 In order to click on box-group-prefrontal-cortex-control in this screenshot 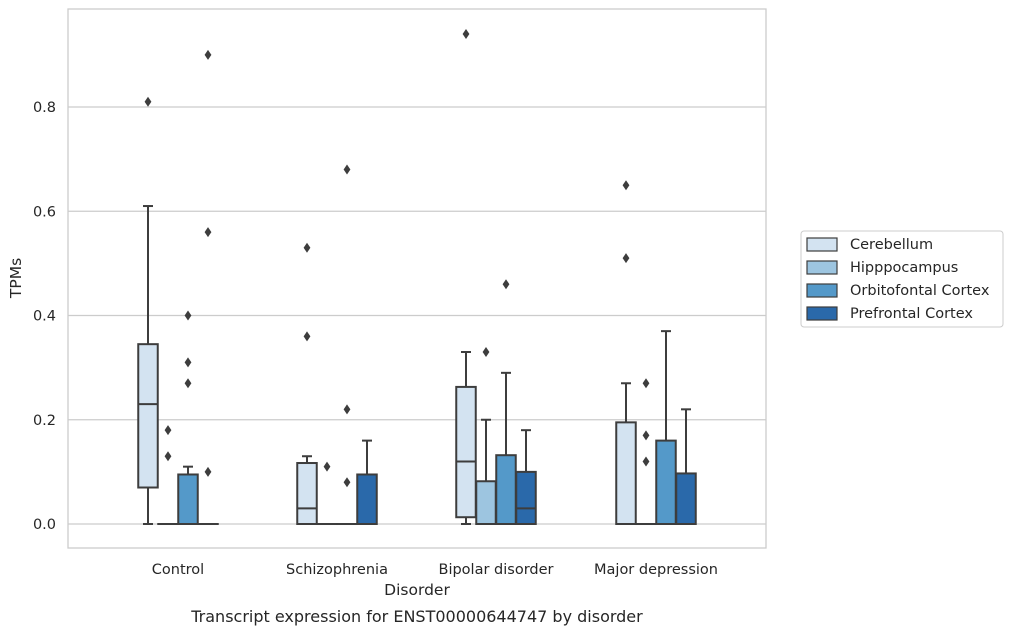, I will do `click(208, 287)`.